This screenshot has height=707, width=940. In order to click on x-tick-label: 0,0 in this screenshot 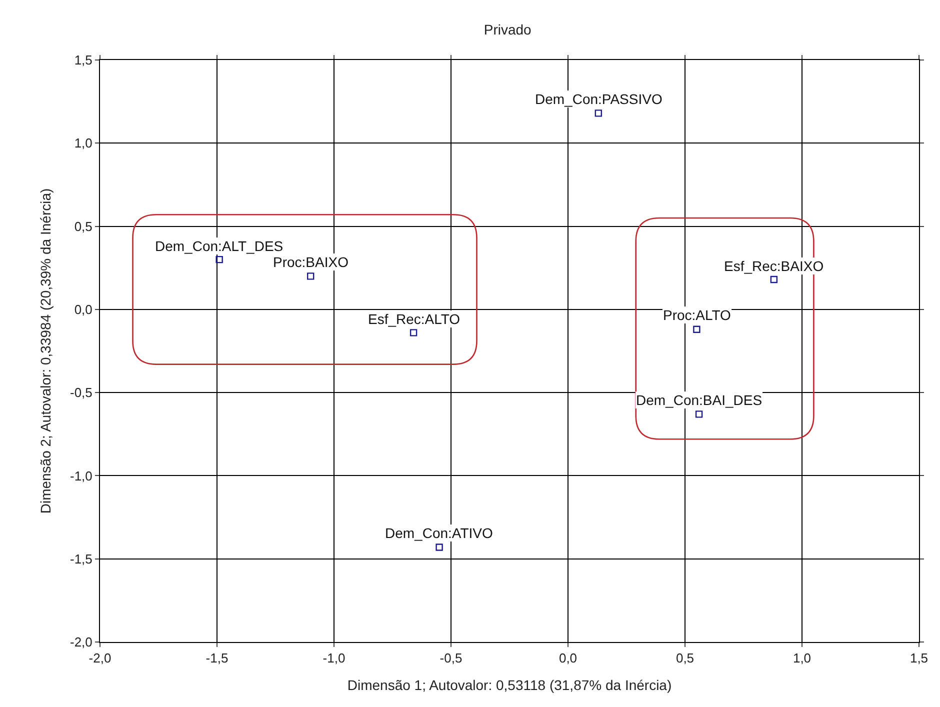, I will do `click(568, 658)`.